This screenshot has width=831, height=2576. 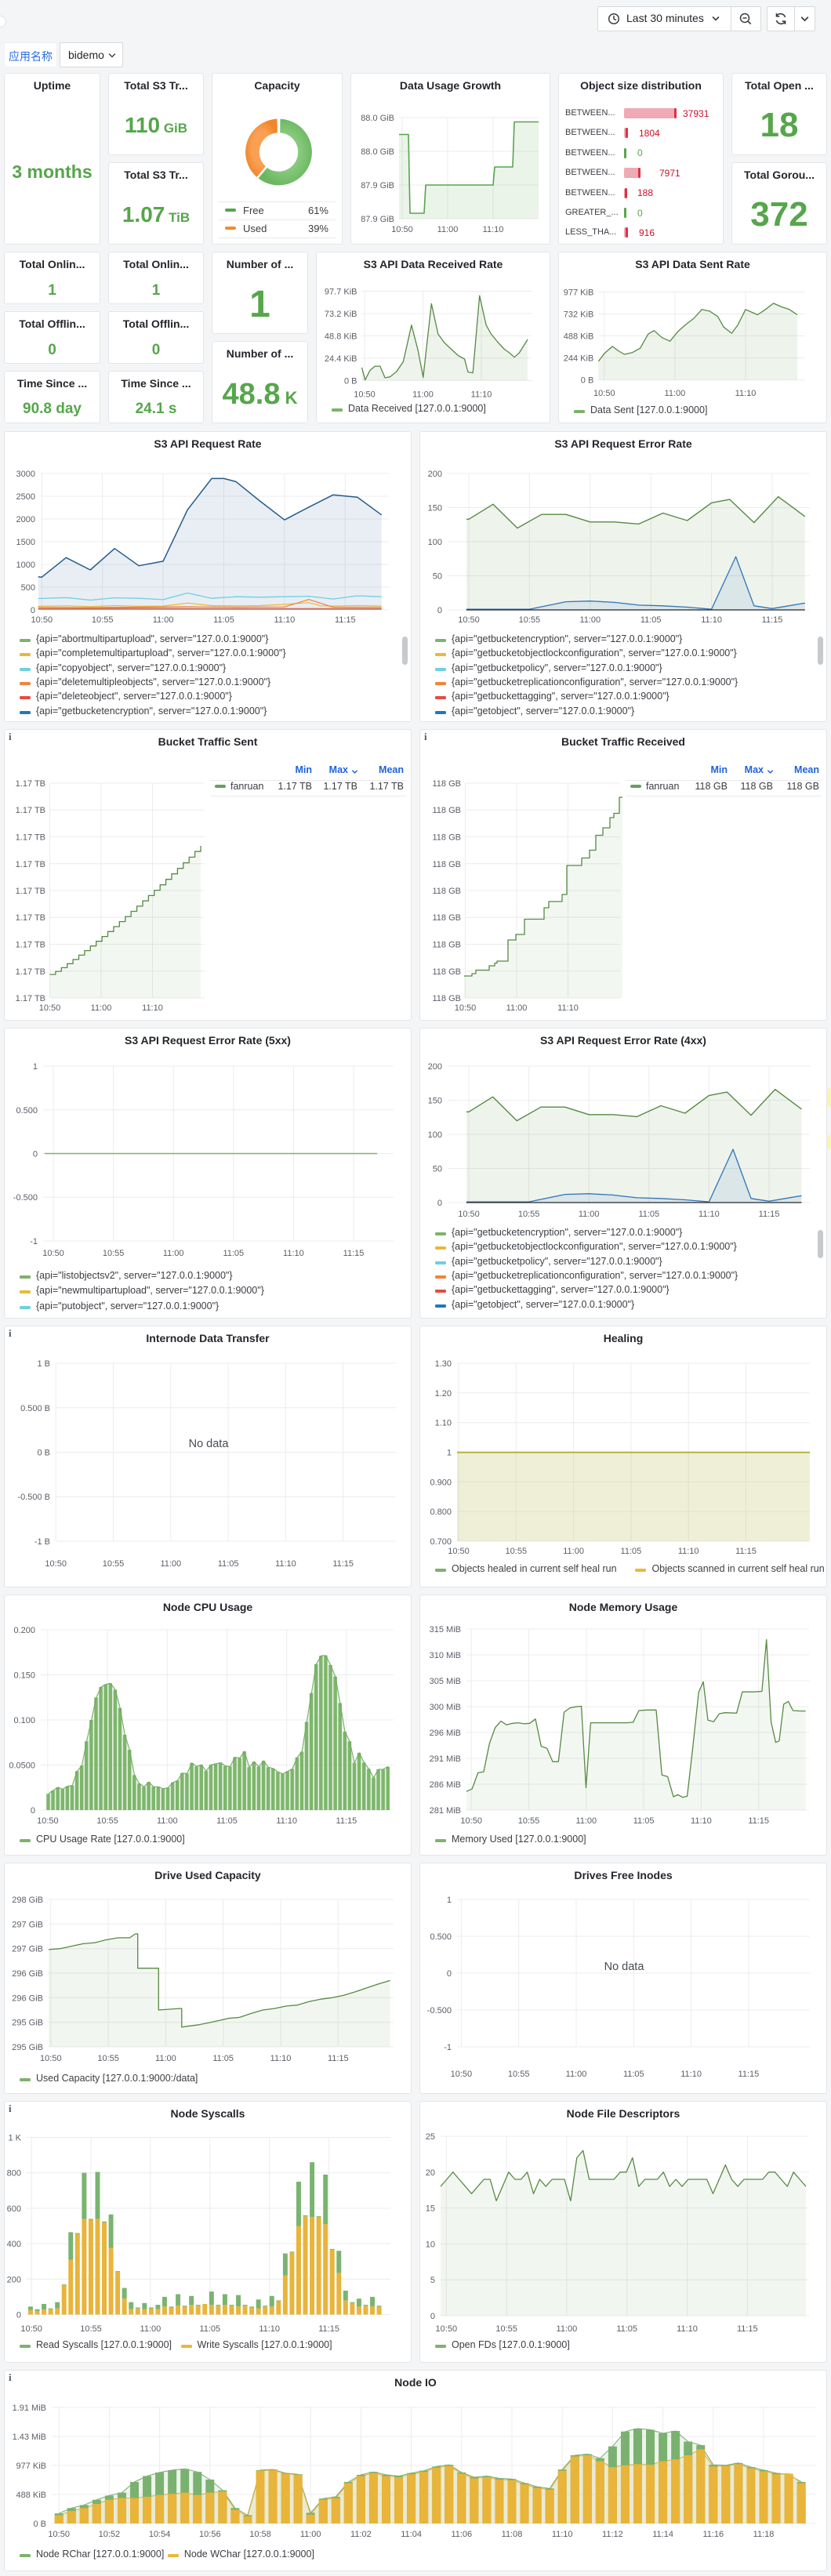 What do you see at coordinates (43, 1453) in the screenshot?
I see `svg-text: 0 B` at bounding box center [43, 1453].